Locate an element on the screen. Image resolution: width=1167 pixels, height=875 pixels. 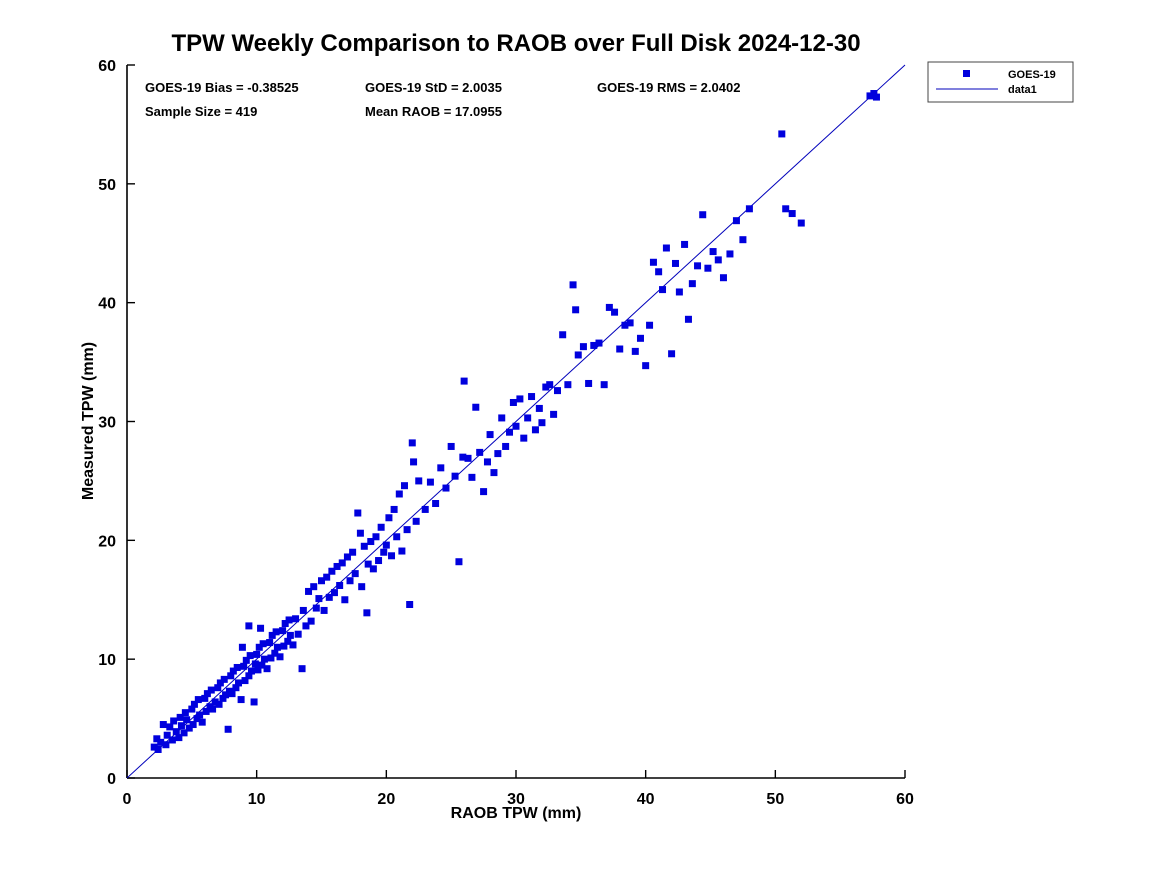
x-tick-label: 40 is located at coordinates (646, 799).